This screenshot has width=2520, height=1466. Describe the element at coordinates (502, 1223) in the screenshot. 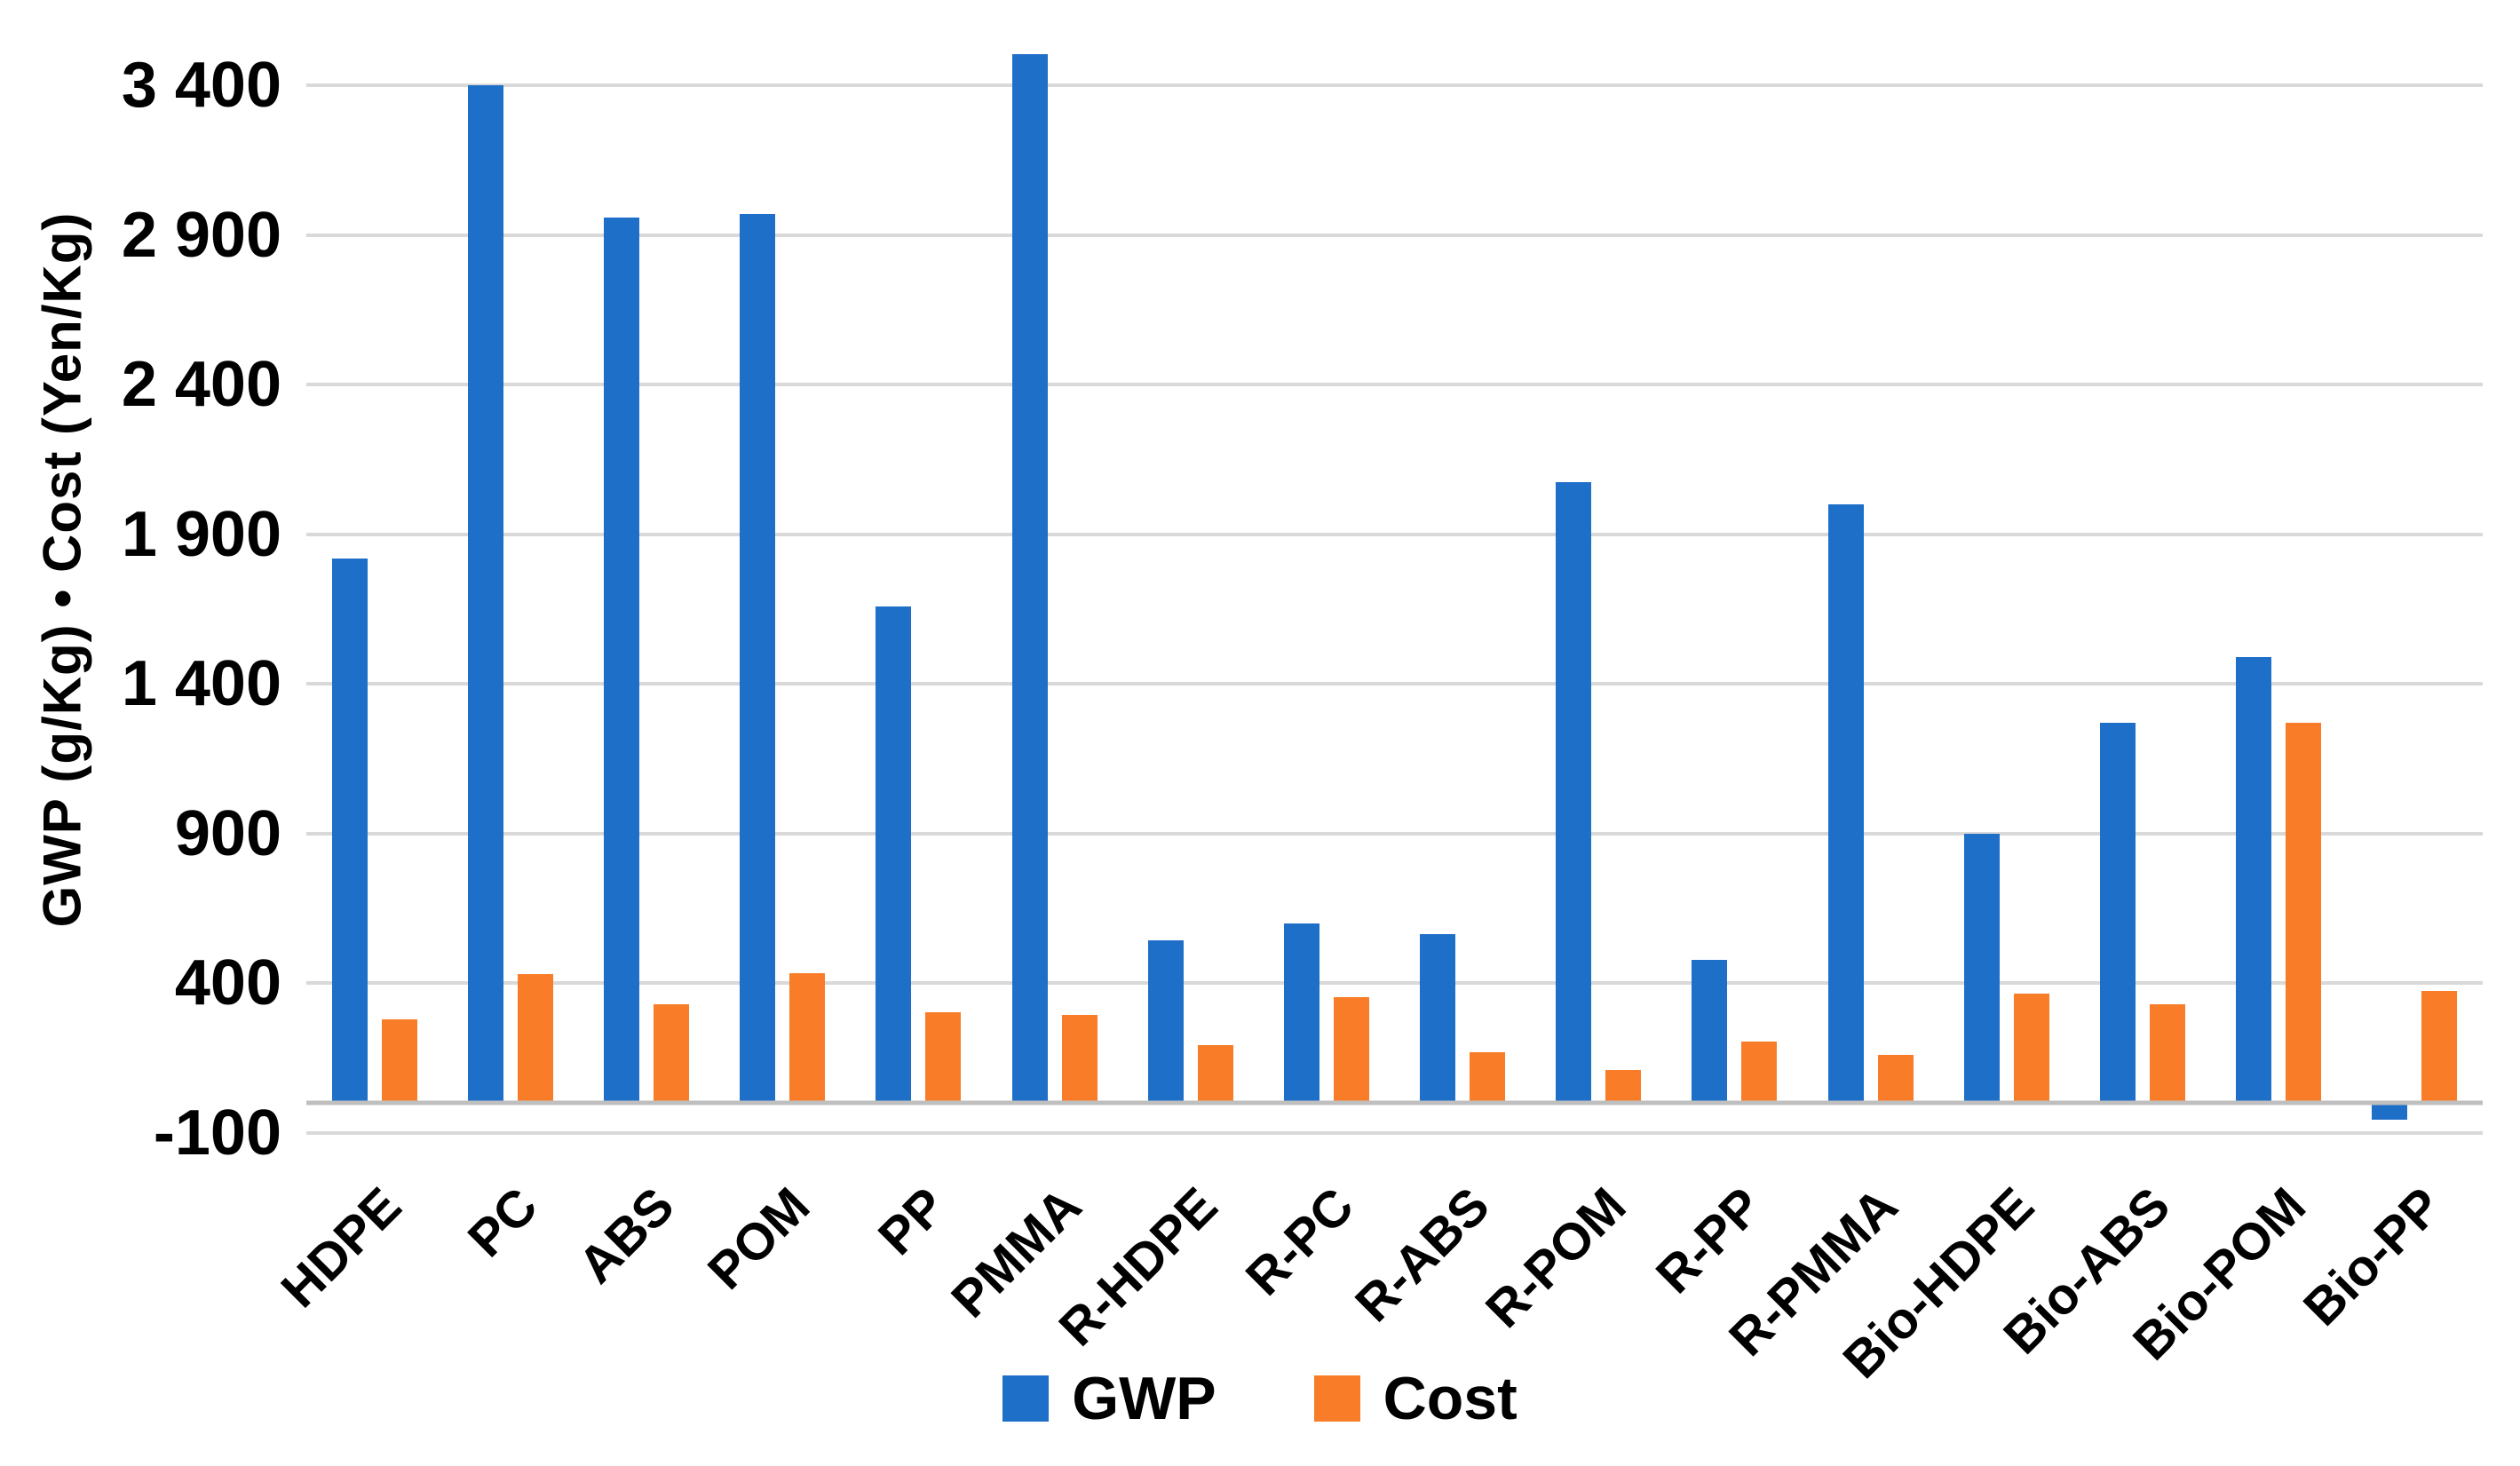

I see `x-tick-label-PC: PC` at that location.